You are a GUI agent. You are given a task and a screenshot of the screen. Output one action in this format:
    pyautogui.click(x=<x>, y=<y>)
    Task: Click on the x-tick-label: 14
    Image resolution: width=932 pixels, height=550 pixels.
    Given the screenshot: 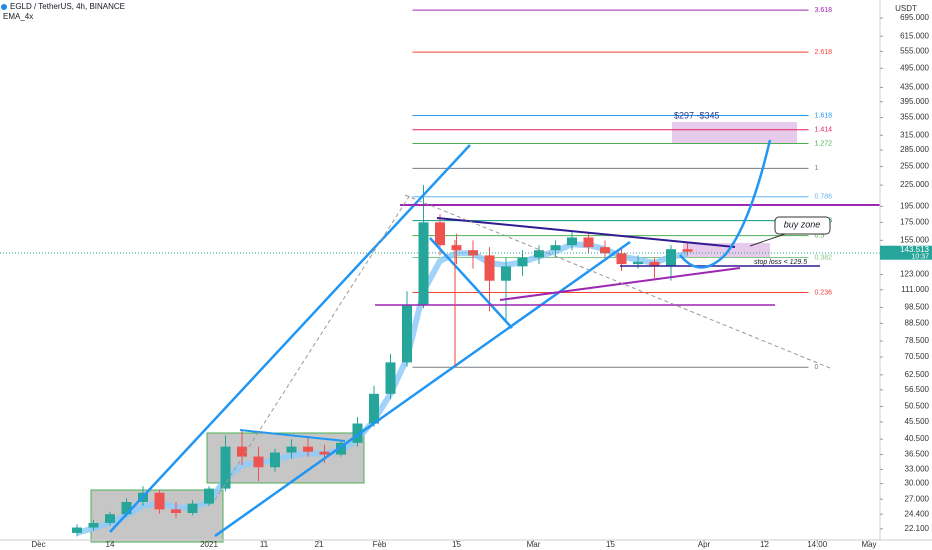 What is the action you would take?
    pyautogui.click(x=110, y=544)
    